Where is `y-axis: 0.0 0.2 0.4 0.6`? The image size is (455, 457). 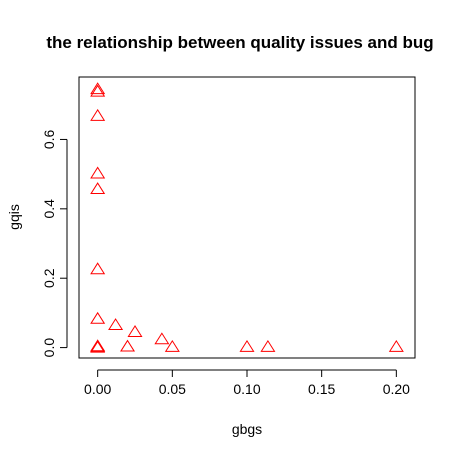
y-axis: 0.0 0.2 0.4 0.6 is located at coordinates (54, 244).